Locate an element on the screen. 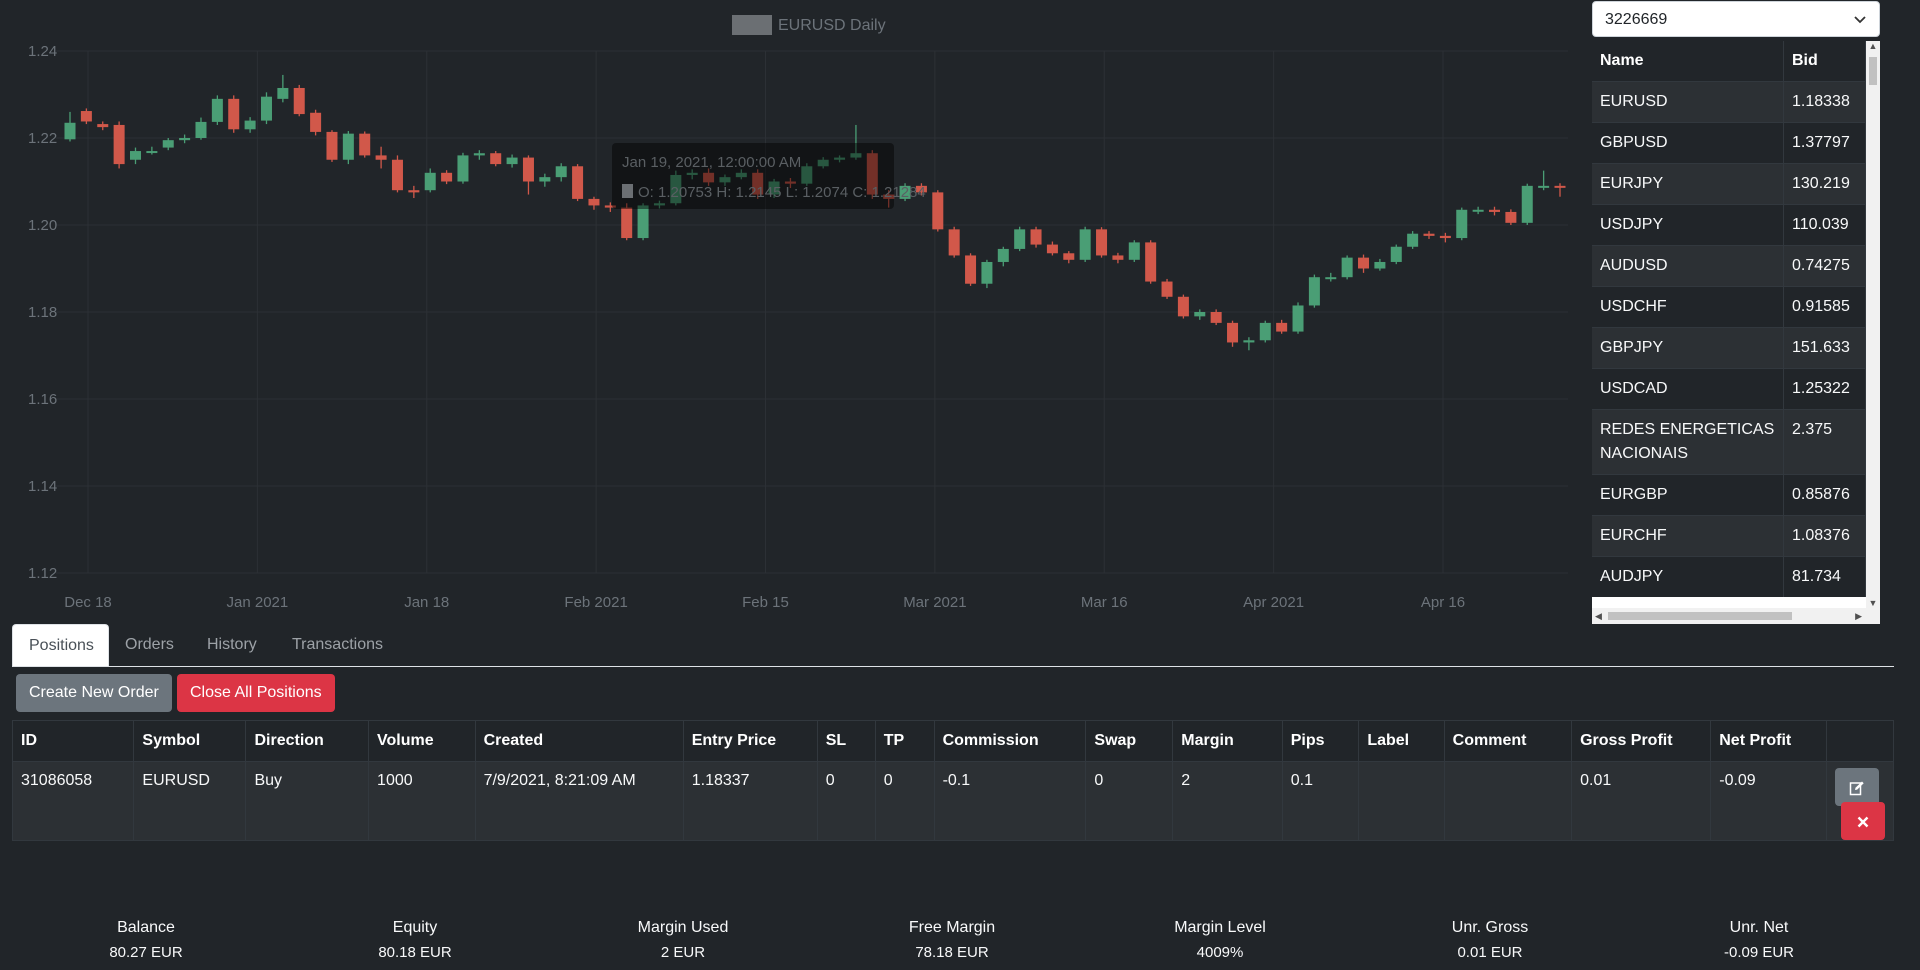 This screenshot has height=970, width=1920. watchlist-row: EURGBP 0.85876 is located at coordinates (1729, 495).